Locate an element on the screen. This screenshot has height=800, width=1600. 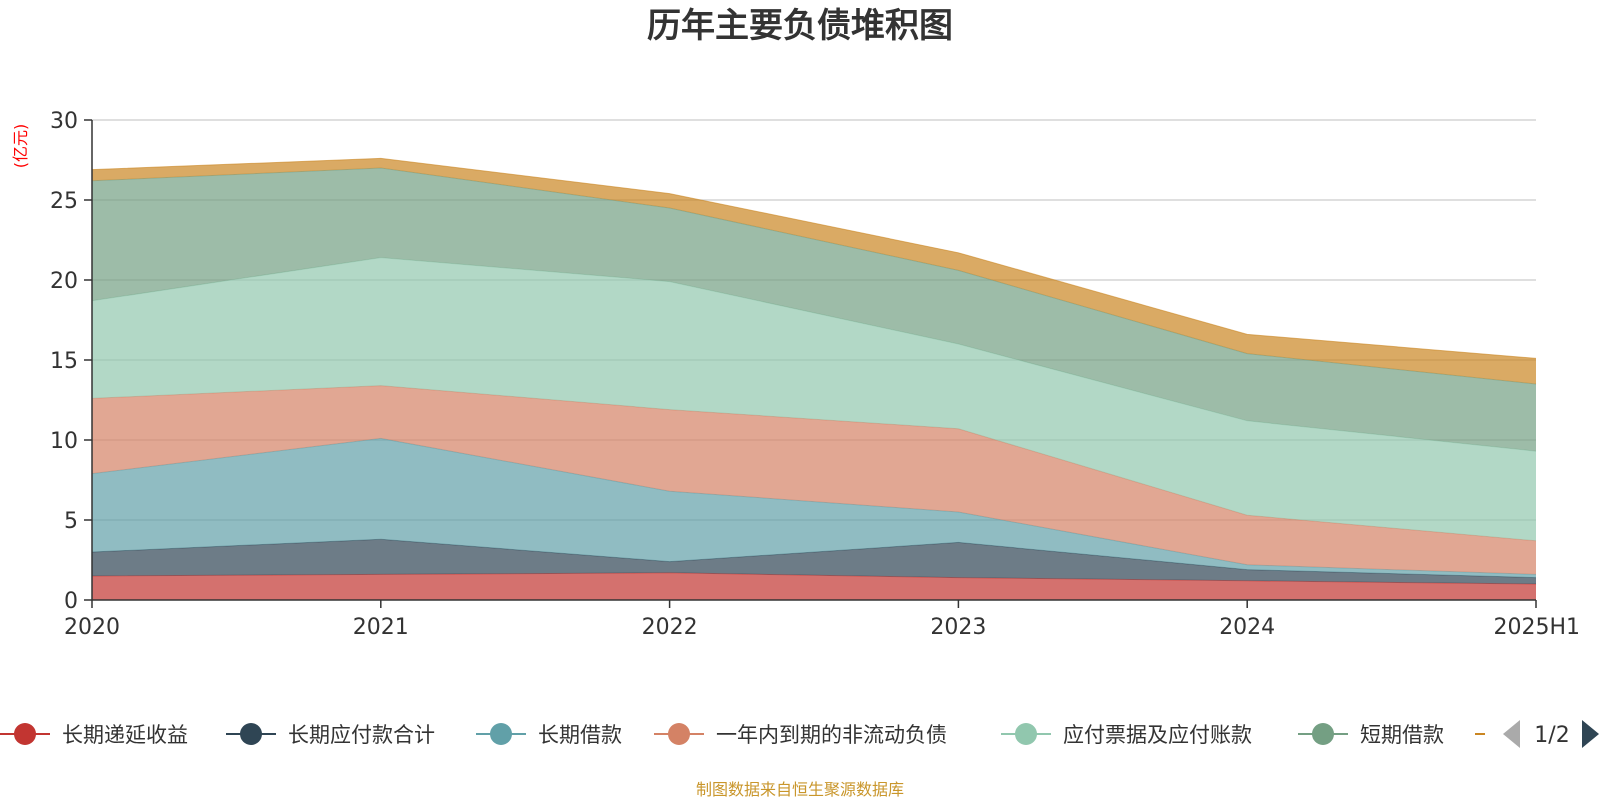
legend-label: 长期递延收益 is located at coordinates (125, 735).